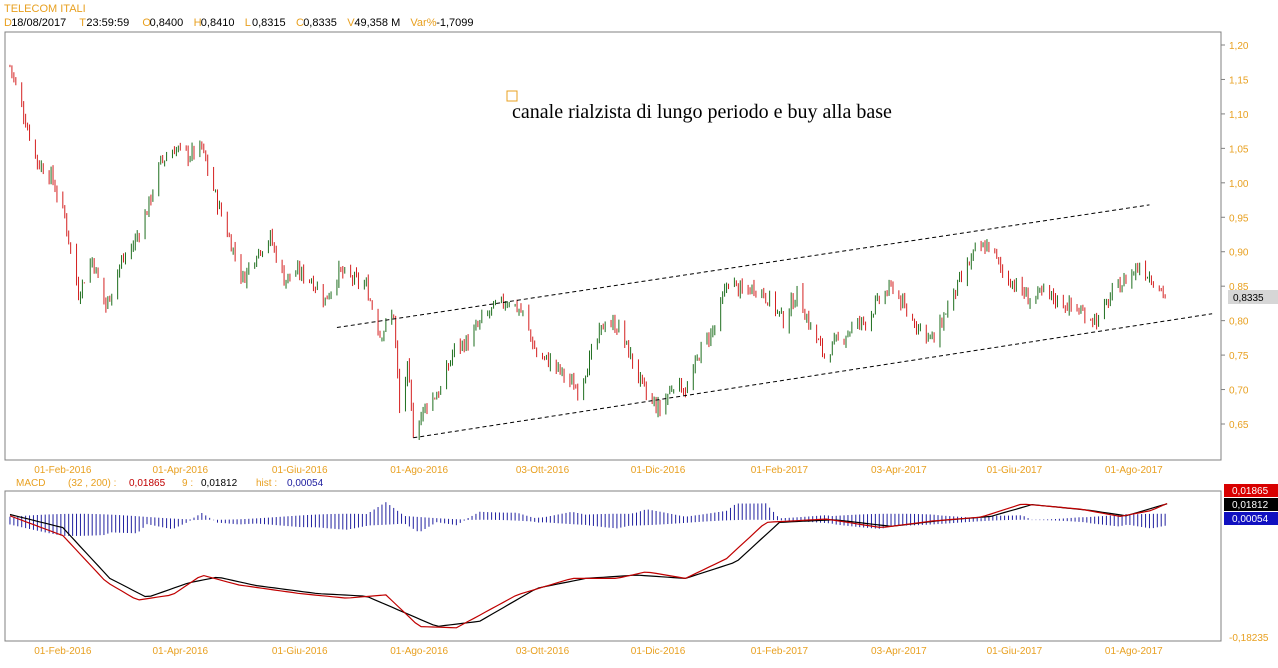 The image size is (1278, 668). Describe the element at coordinates (219, 483) in the screenshot. I see `macd-legend-text-4: 0,01812` at that location.